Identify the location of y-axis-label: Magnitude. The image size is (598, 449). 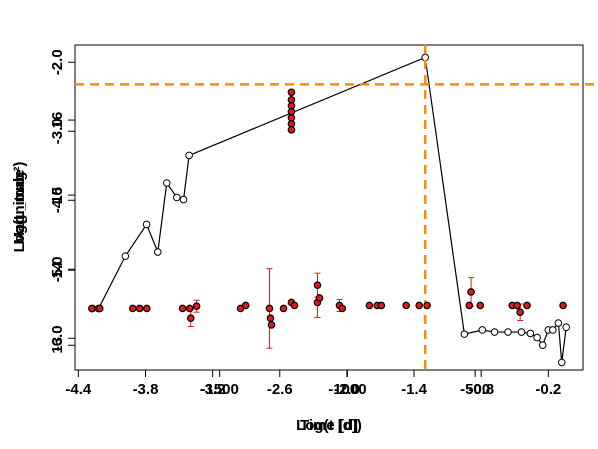
(19, 207).